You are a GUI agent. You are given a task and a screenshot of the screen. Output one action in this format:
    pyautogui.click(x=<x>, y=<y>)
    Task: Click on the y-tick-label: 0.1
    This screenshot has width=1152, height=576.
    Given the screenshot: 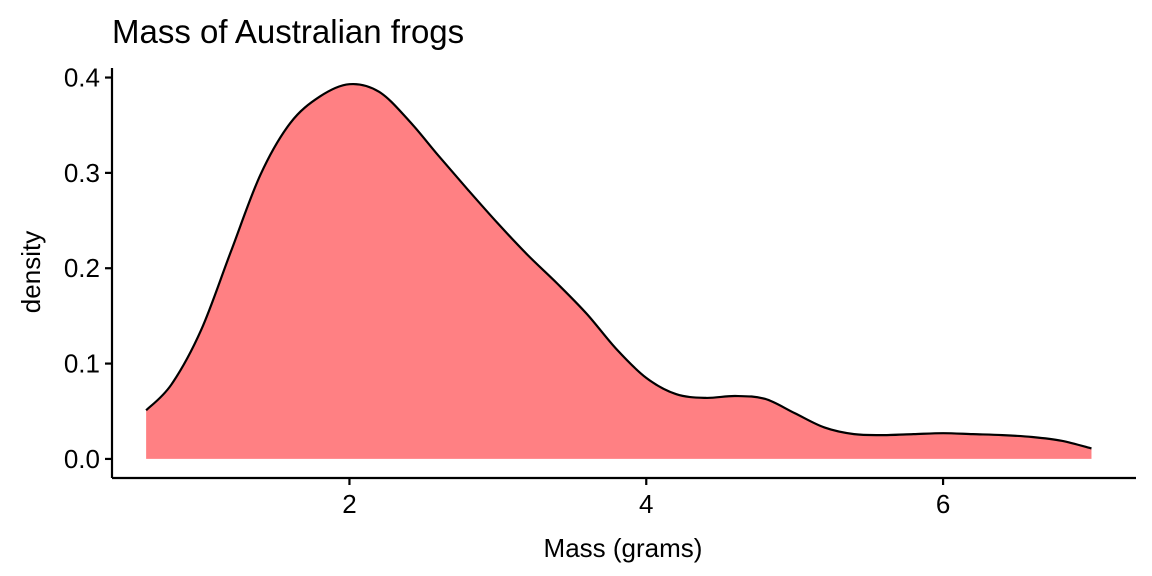 What is the action you would take?
    pyautogui.click(x=82, y=364)
    